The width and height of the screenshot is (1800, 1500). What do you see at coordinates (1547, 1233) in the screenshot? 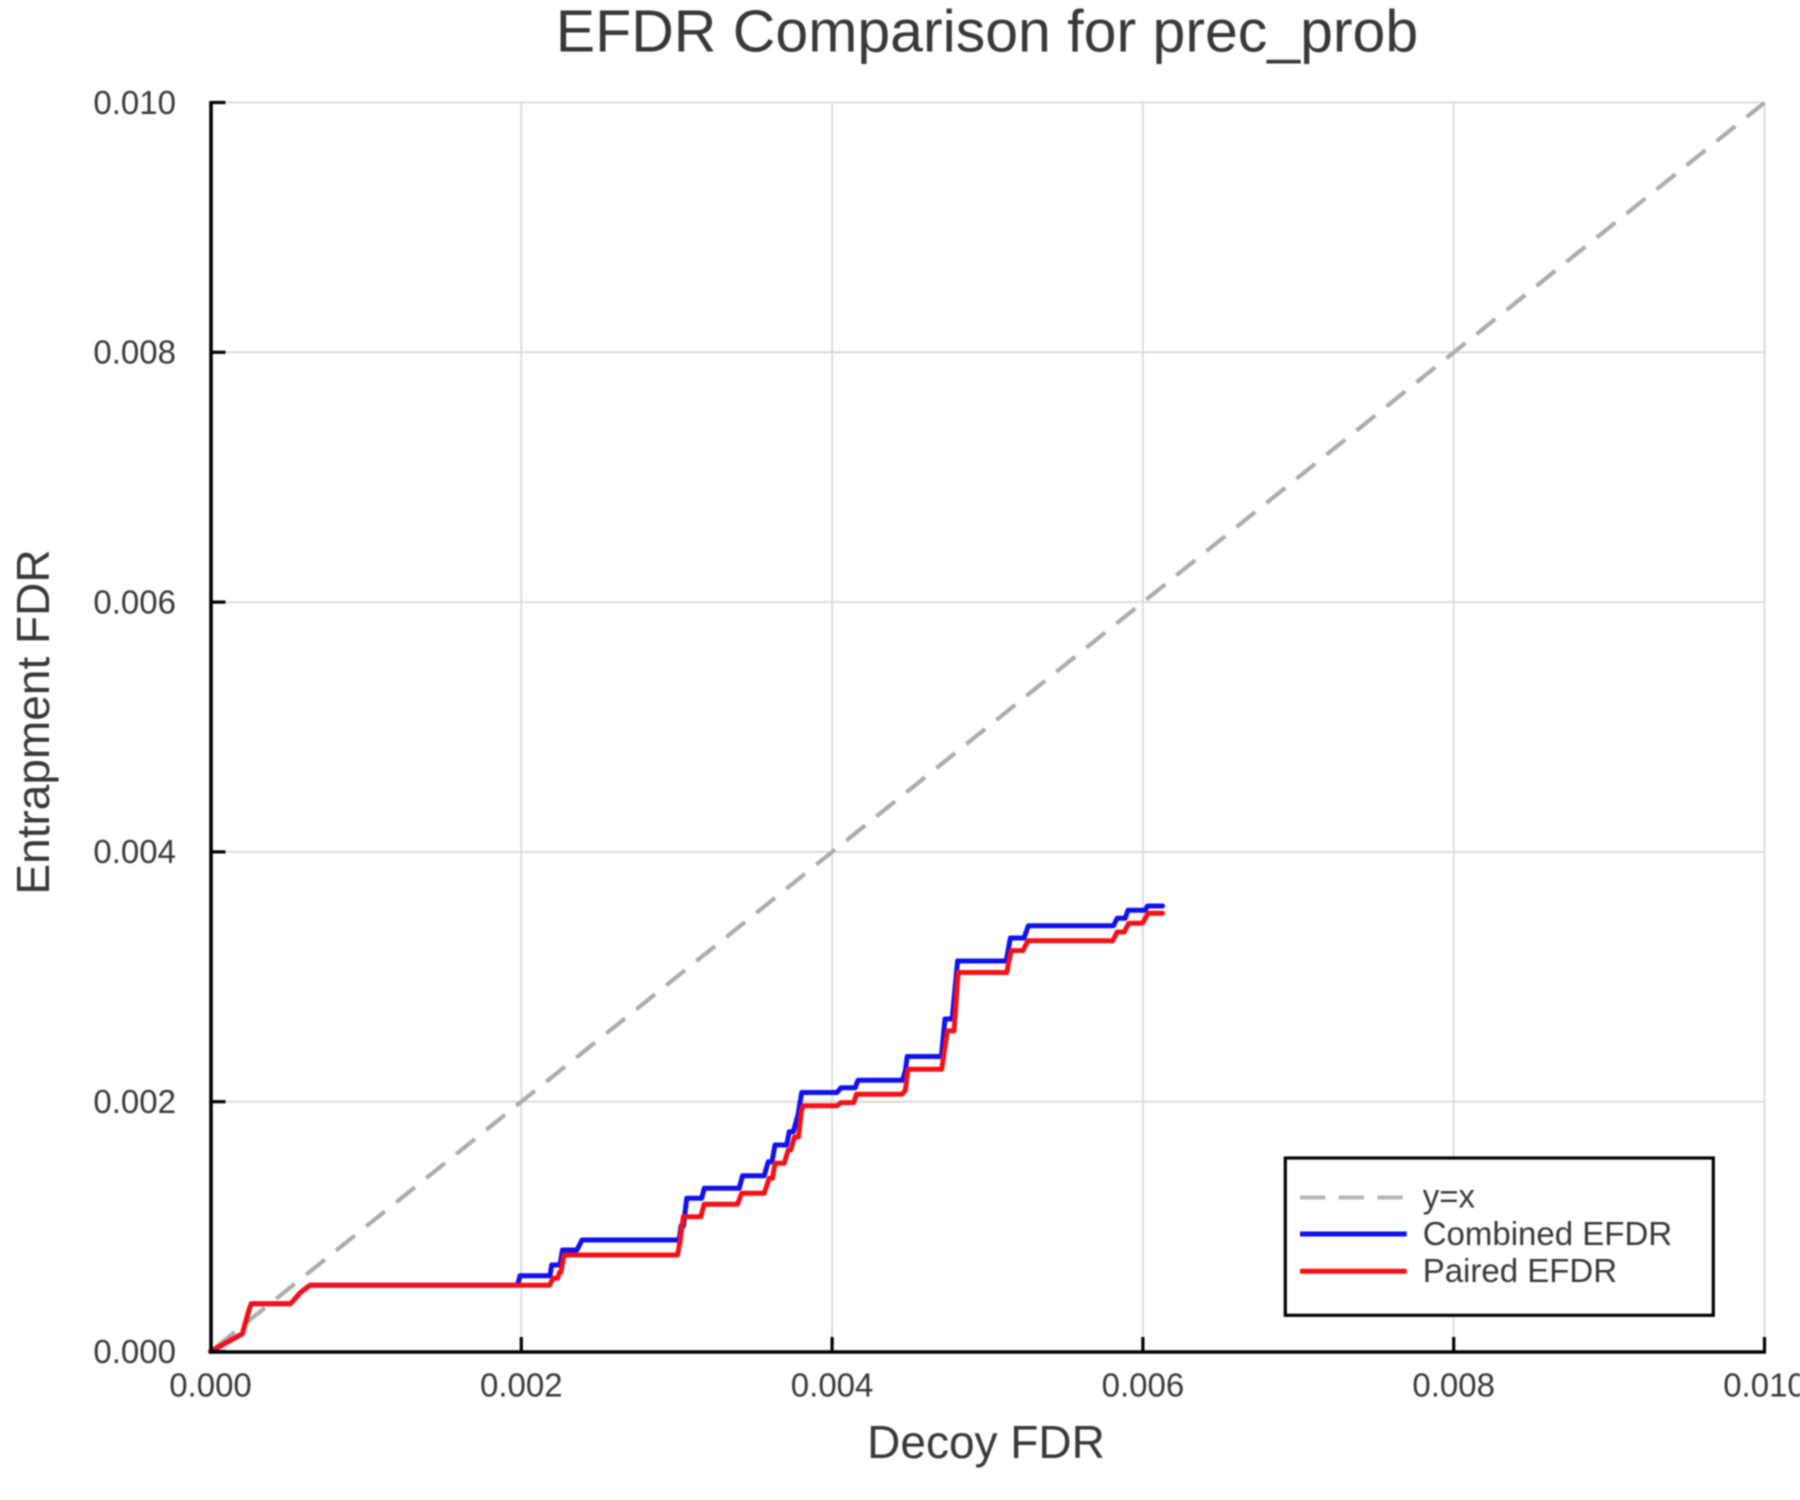
I see `svg-text: Combined EFDR` at bounding box center [1547, 1233].